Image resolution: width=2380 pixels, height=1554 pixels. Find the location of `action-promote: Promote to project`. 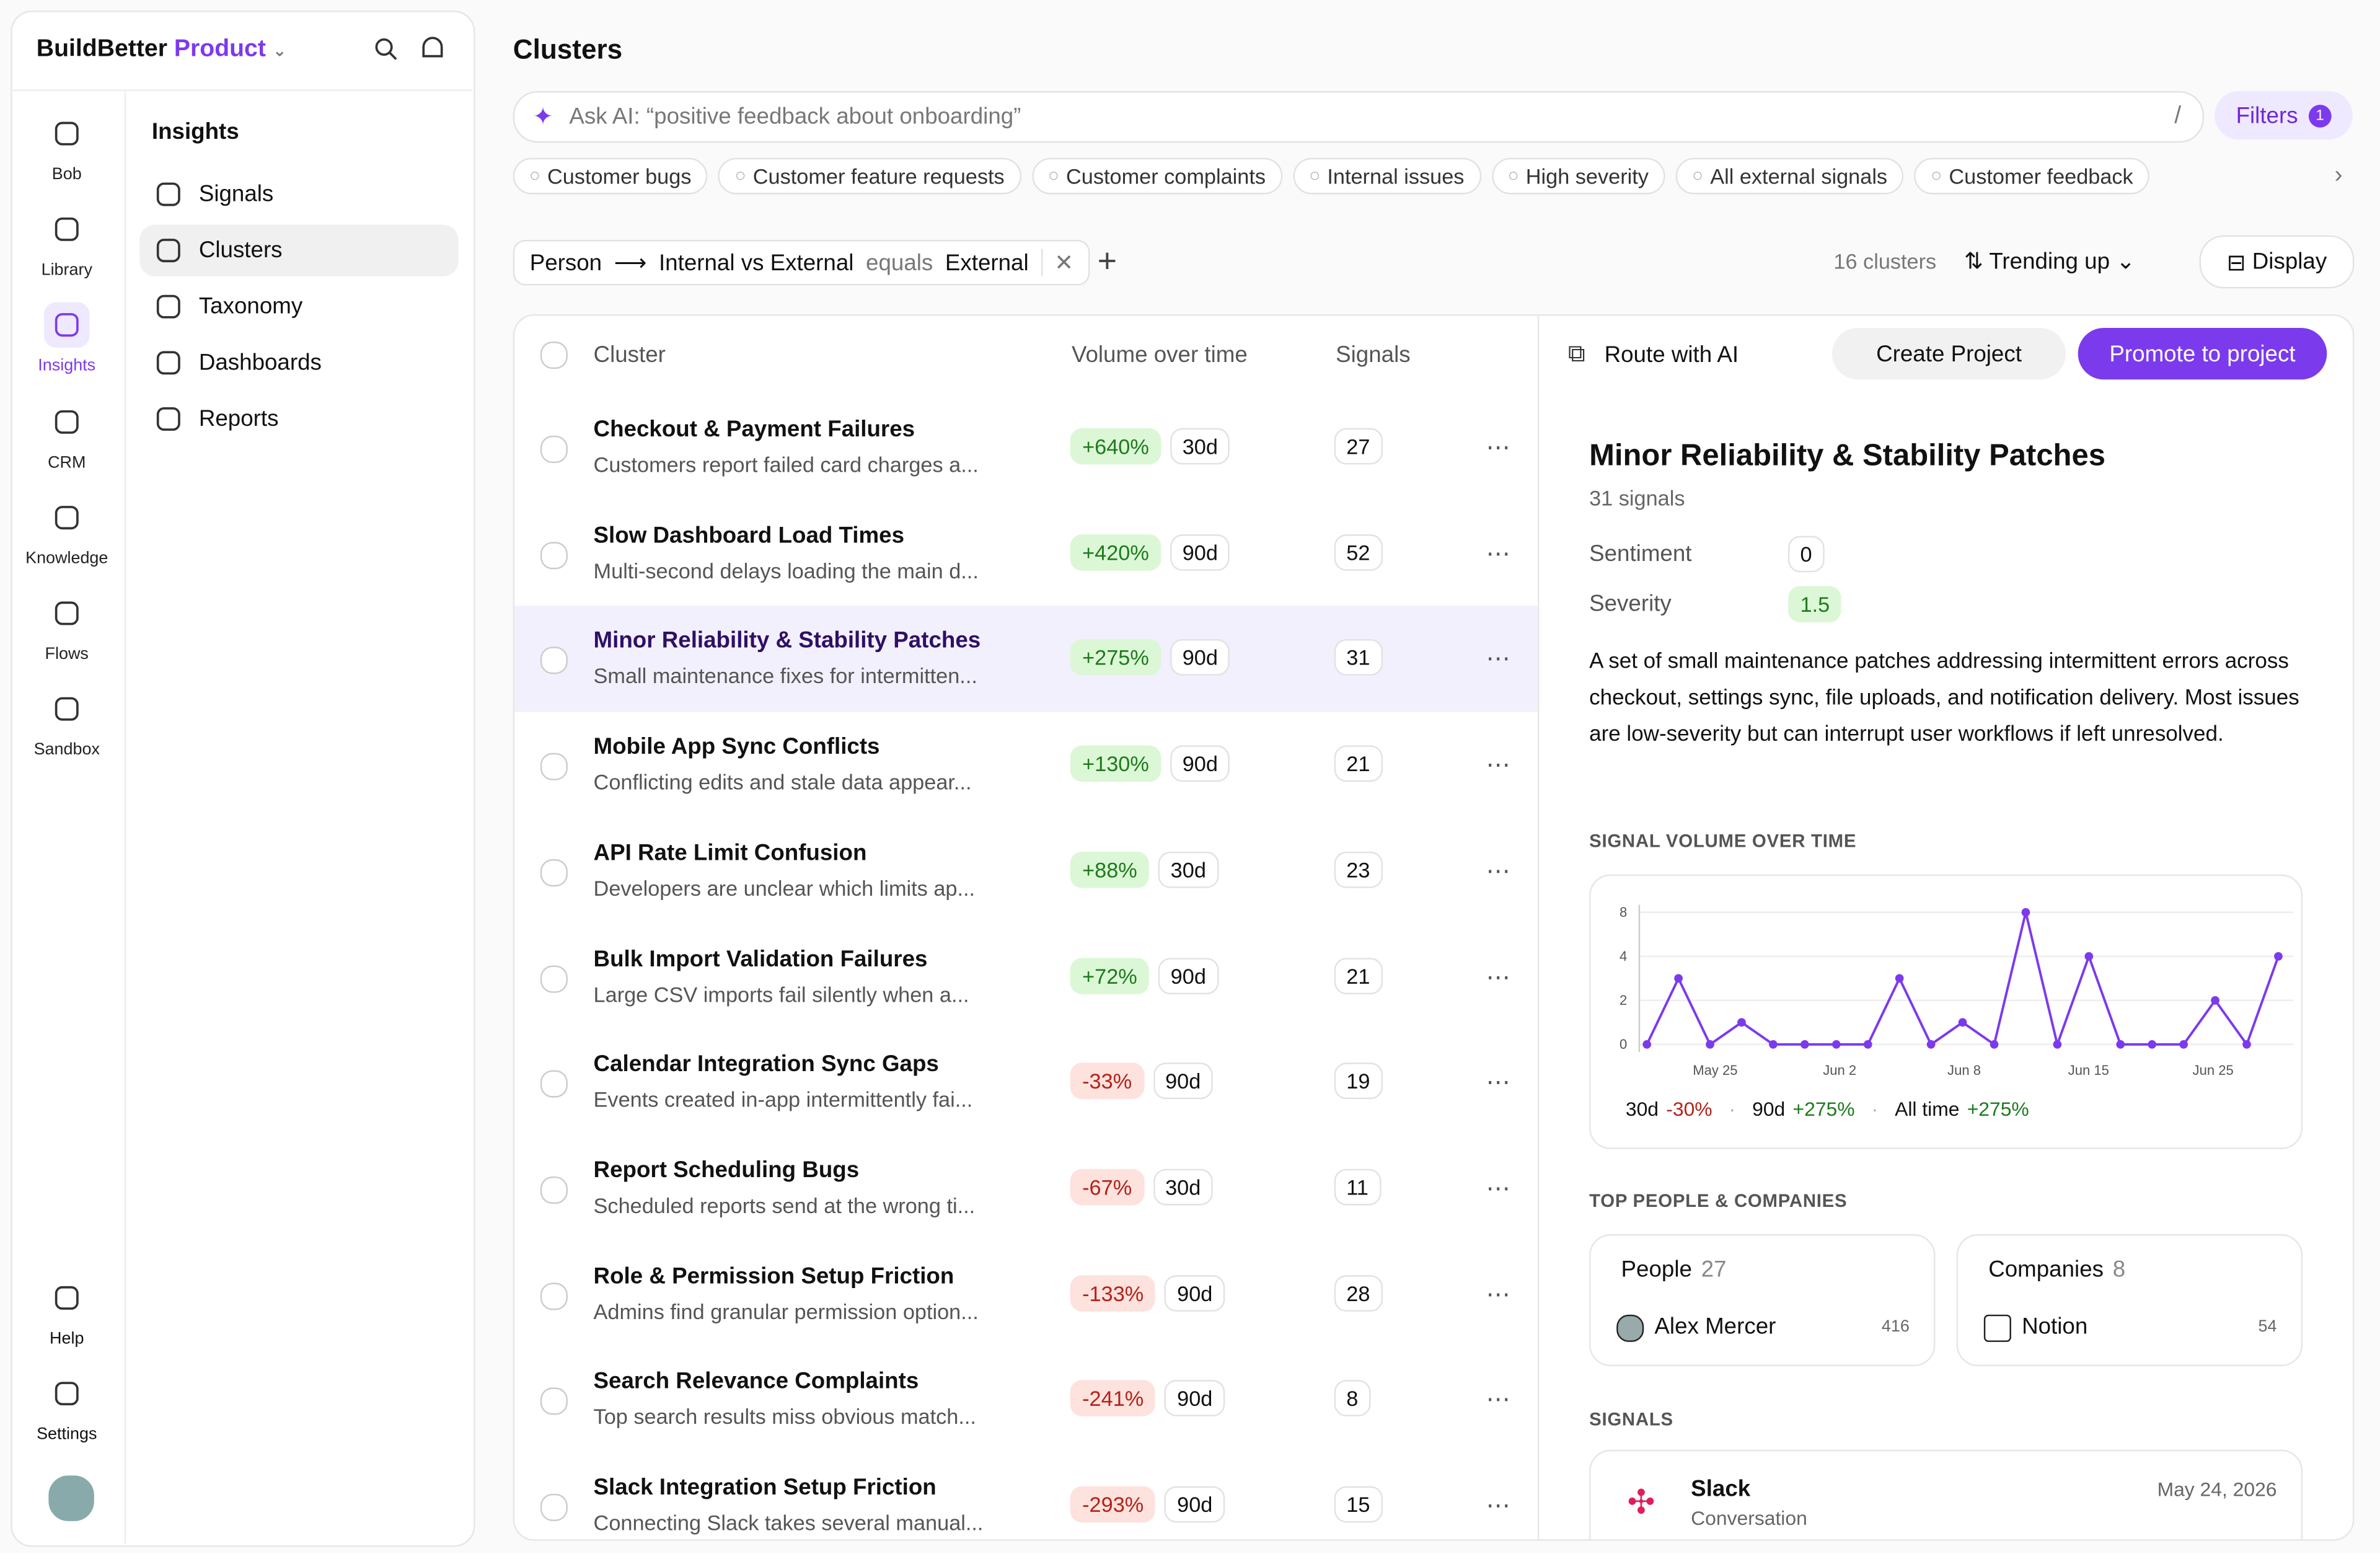

action-promote: Promote to project is located at coordinates (2202, 353).